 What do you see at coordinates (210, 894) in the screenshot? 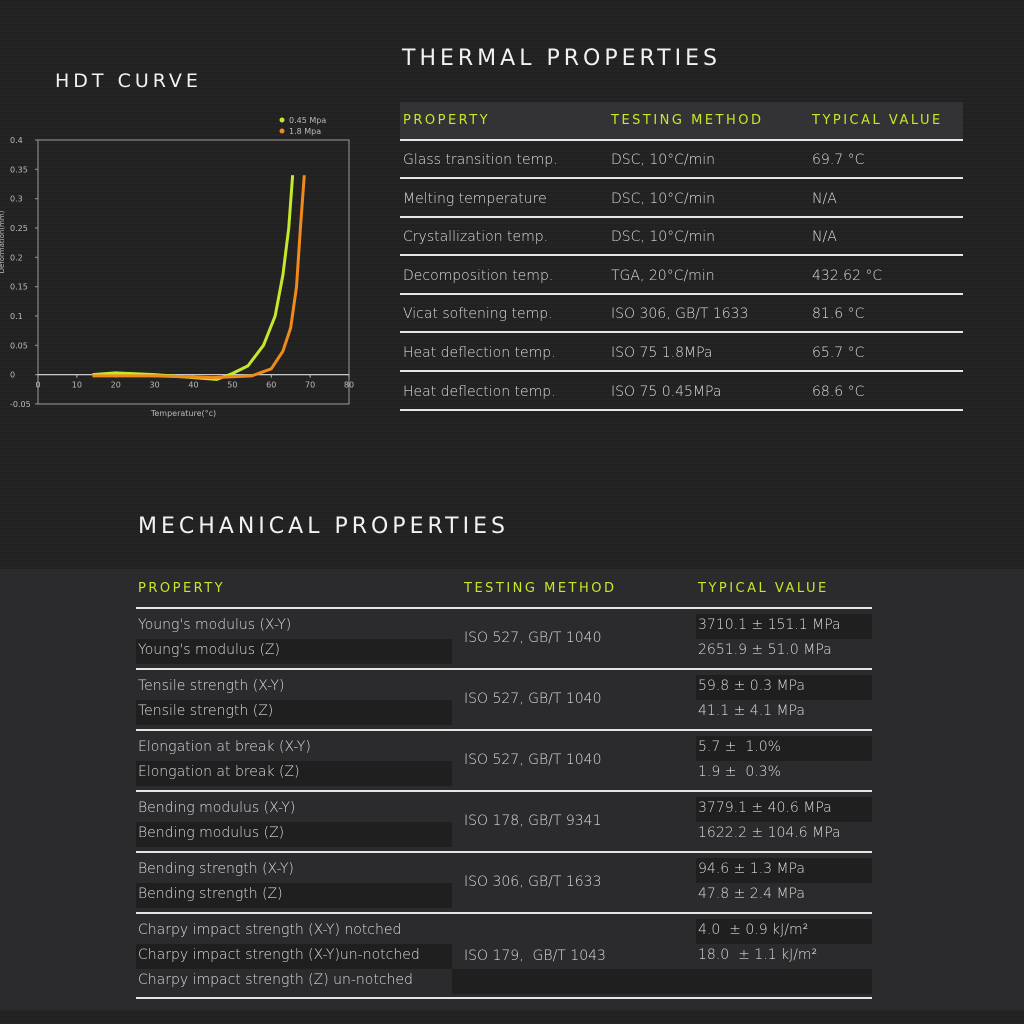
I see `cell: Bending strength (Z)` at bounding box center [210, 894].